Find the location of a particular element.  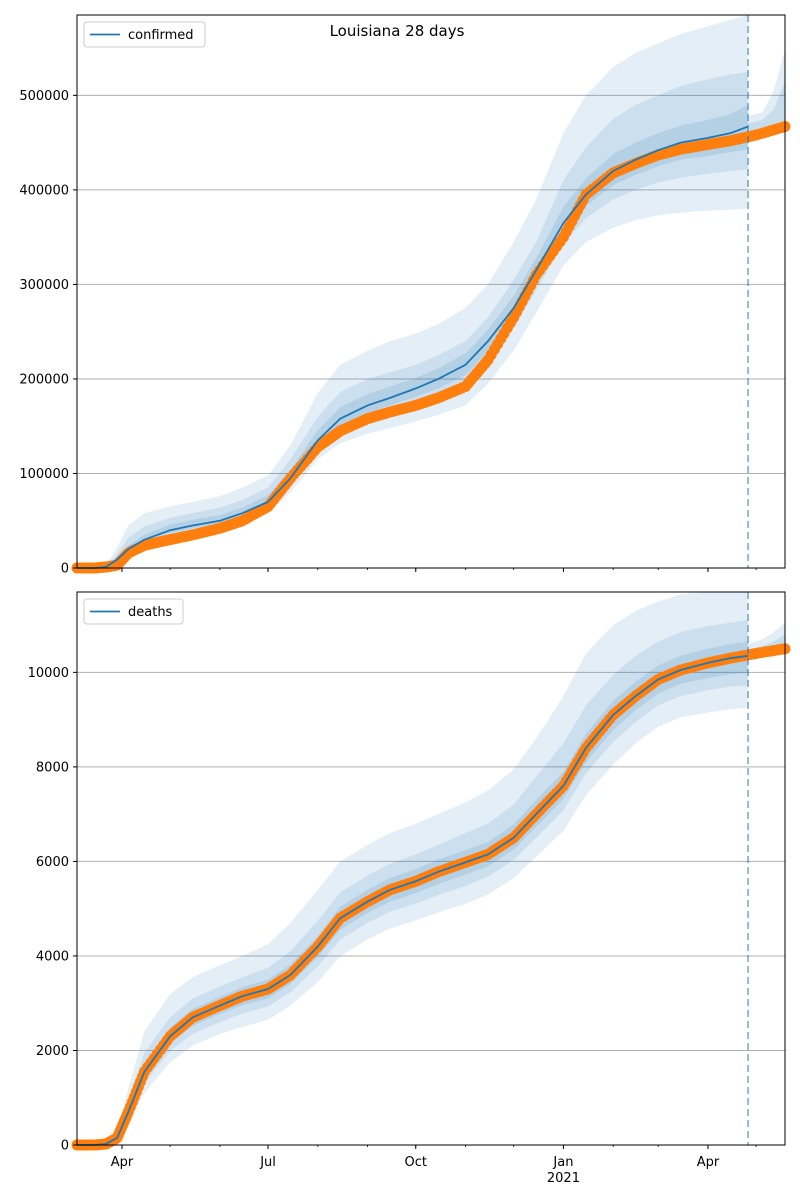

y-tick-label: 200000 is located at coordinates (44, 379).